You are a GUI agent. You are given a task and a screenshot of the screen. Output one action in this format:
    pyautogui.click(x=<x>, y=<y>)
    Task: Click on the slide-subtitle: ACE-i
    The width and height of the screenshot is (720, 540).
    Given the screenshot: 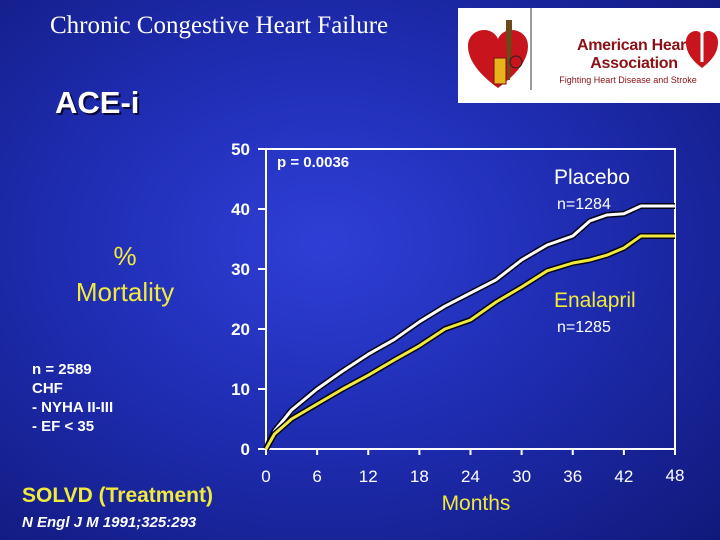 What is the action you would take?
    pyautogui.click(x=97, y=102)
    